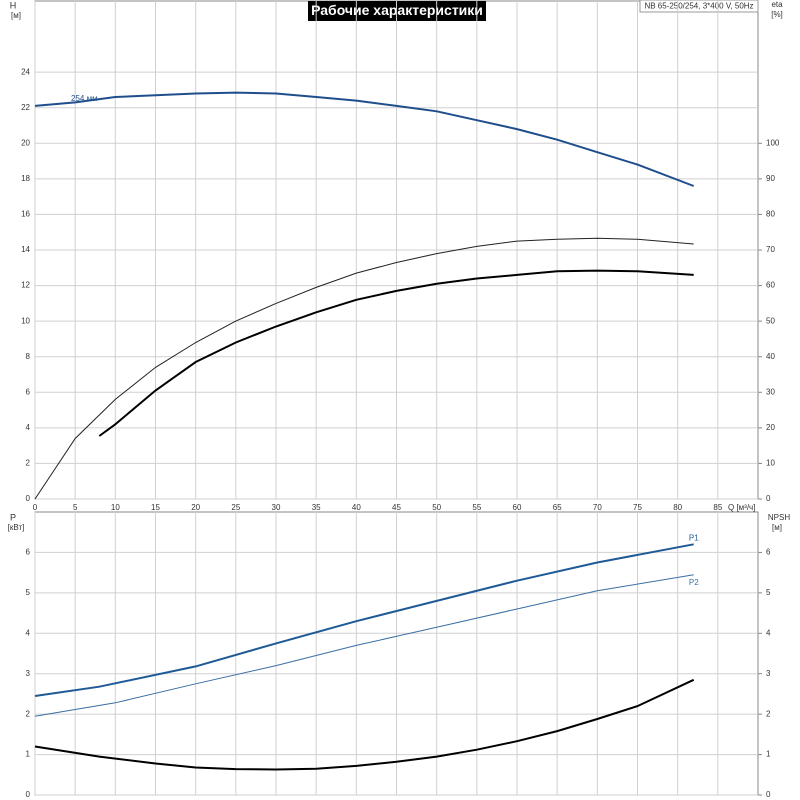  I want to click on x-tick-label: 0, so click(35, 507).